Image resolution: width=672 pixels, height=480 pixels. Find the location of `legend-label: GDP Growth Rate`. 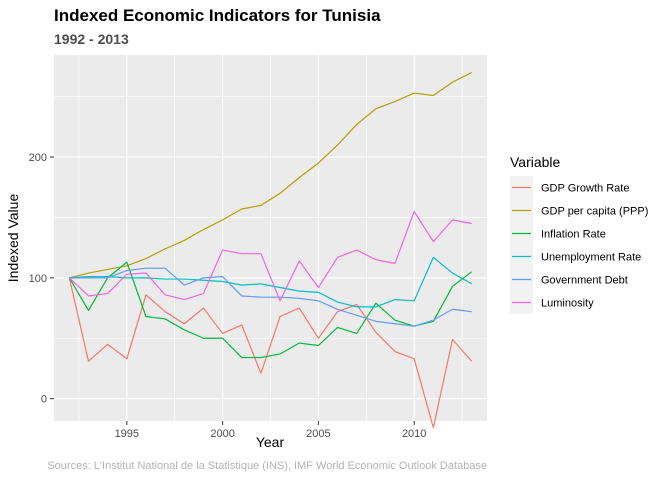

legend-label: GDP Growth Rate is located at coordinates (585, 189).